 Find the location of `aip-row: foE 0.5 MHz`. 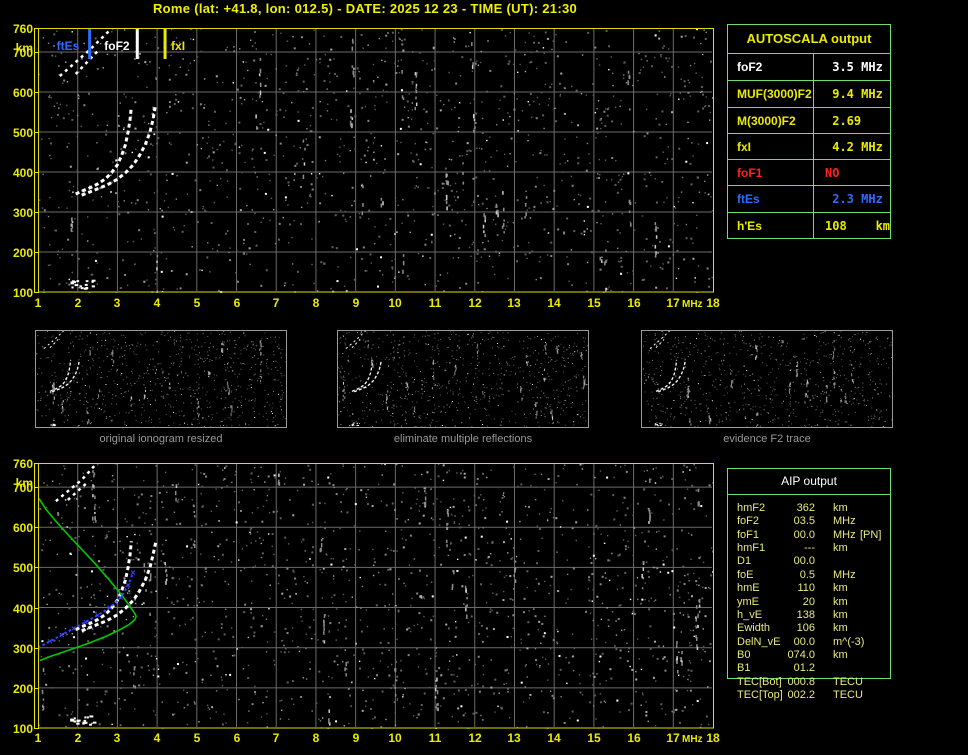

aip-row: foE 0.5 MHz is located at coordinates (809, 575).